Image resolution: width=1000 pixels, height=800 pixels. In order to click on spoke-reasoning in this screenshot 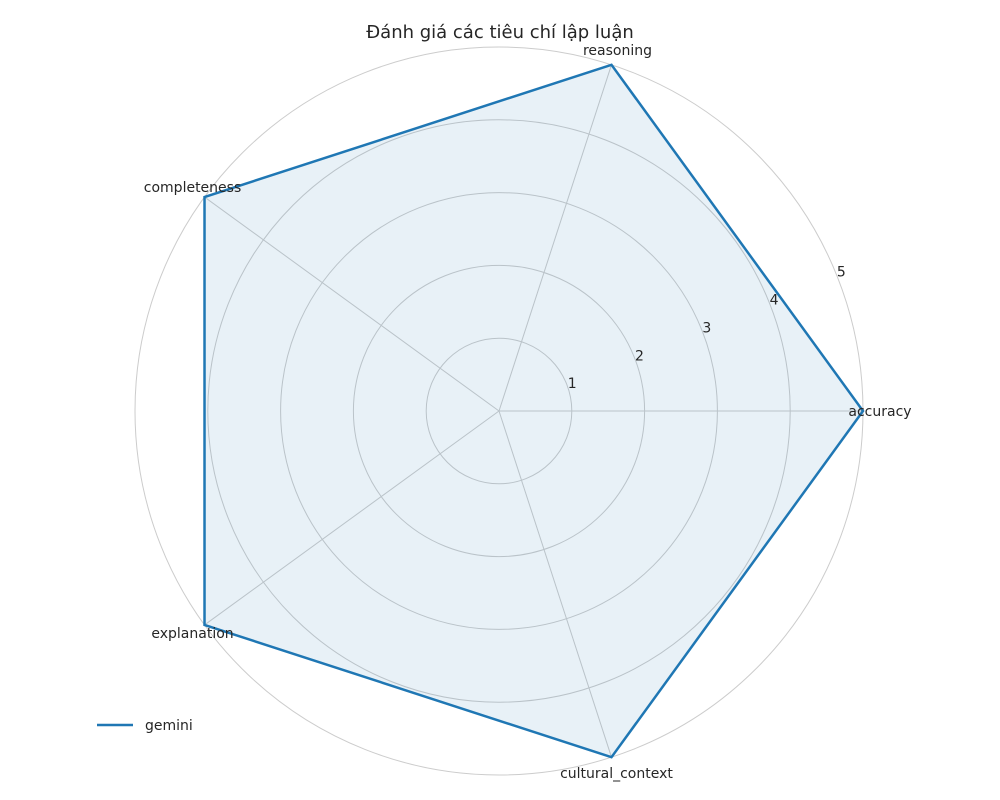, I will do `click(555, 238)`.